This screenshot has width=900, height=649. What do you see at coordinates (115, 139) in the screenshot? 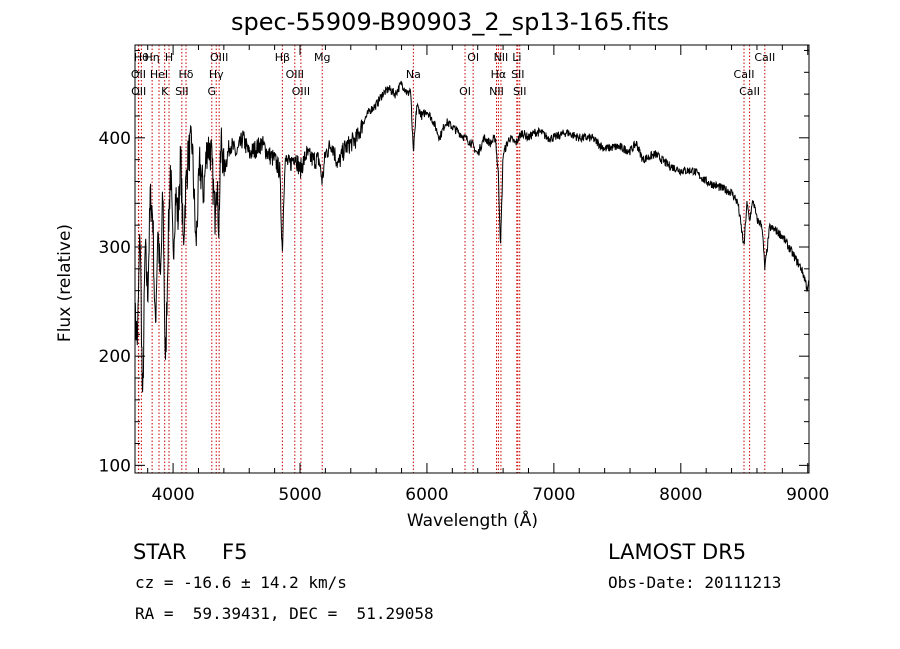
I see `y-tick-label: 400` at bounding box center [115, 139].